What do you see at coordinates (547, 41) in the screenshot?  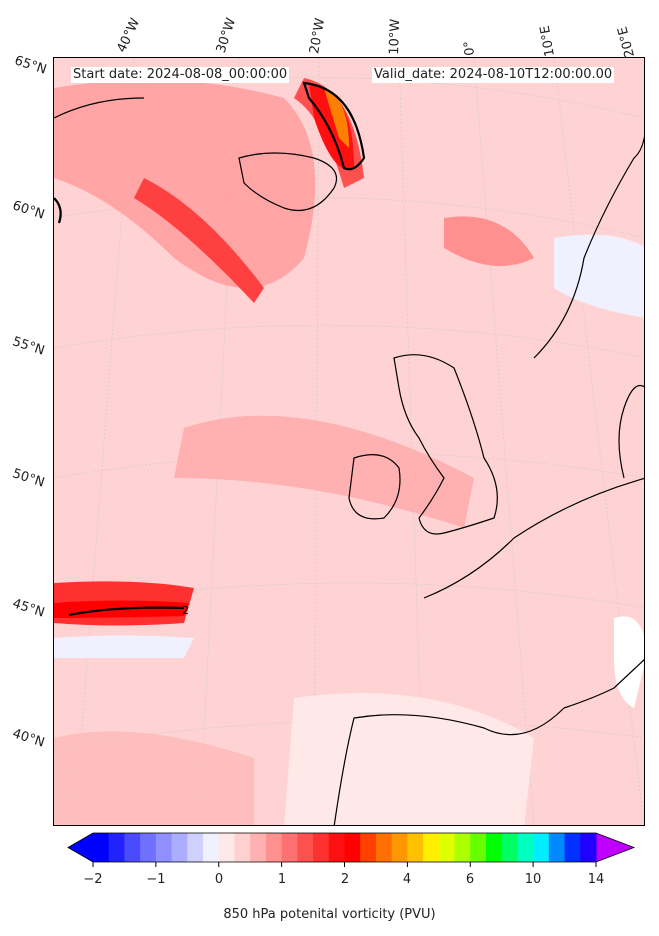 I see `lon-label: 10°E` at bounding box center [547, 41].